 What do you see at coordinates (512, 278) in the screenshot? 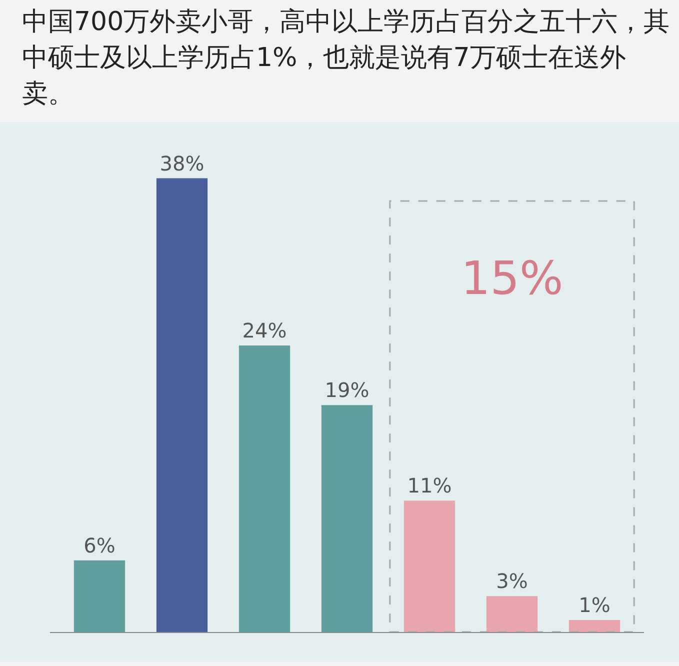
I see `annotation: 15%` at bounding box center [512, 278].